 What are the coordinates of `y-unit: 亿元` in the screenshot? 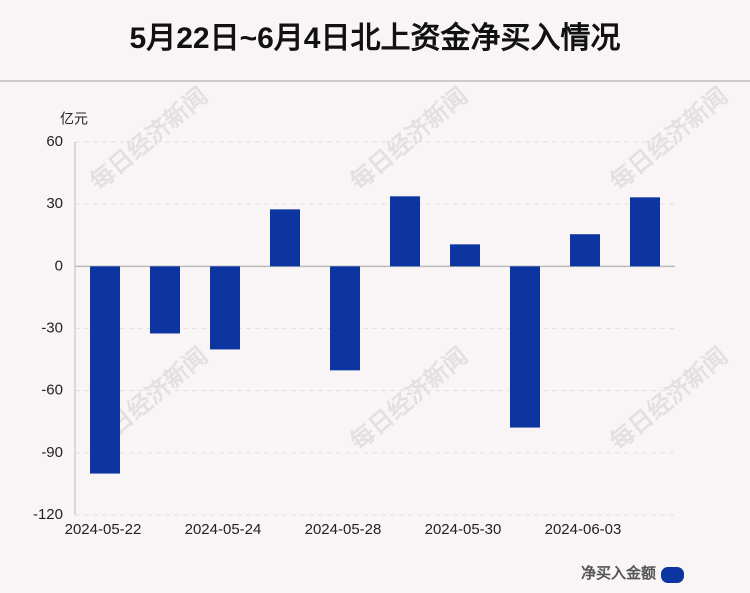 It's located at (74, 119).